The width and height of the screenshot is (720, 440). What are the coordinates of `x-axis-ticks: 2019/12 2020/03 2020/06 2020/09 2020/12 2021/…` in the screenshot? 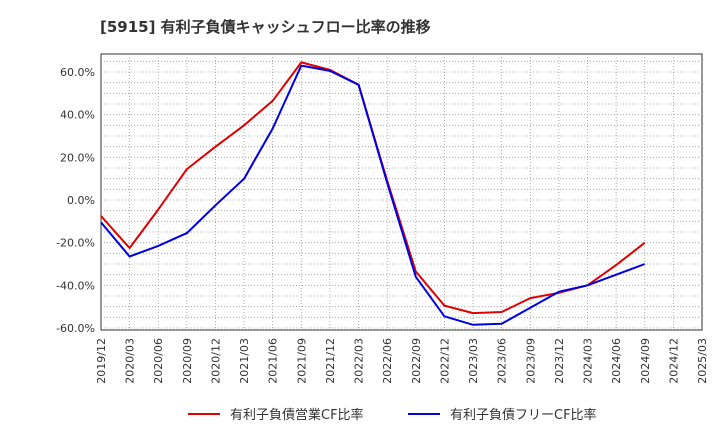 It's located at (402, 361).